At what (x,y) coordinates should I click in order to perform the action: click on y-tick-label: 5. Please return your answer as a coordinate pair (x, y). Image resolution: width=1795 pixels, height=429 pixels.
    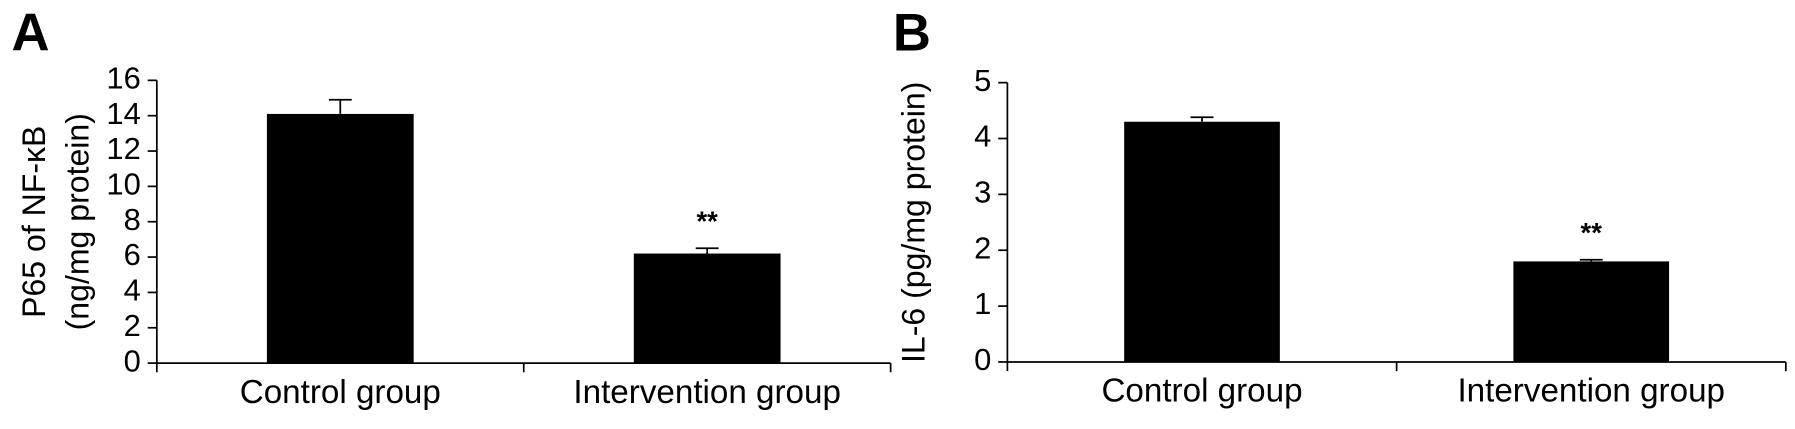
    Looking at the image, I should click on (982, 80).